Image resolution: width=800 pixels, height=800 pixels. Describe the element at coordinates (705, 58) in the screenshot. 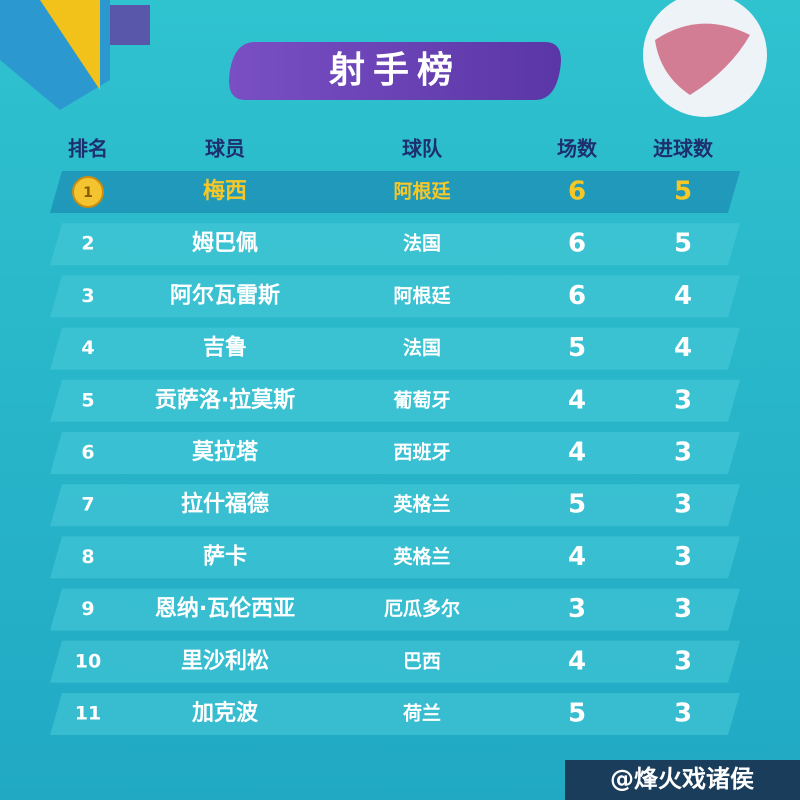

I see `ball-decoration` at that location.